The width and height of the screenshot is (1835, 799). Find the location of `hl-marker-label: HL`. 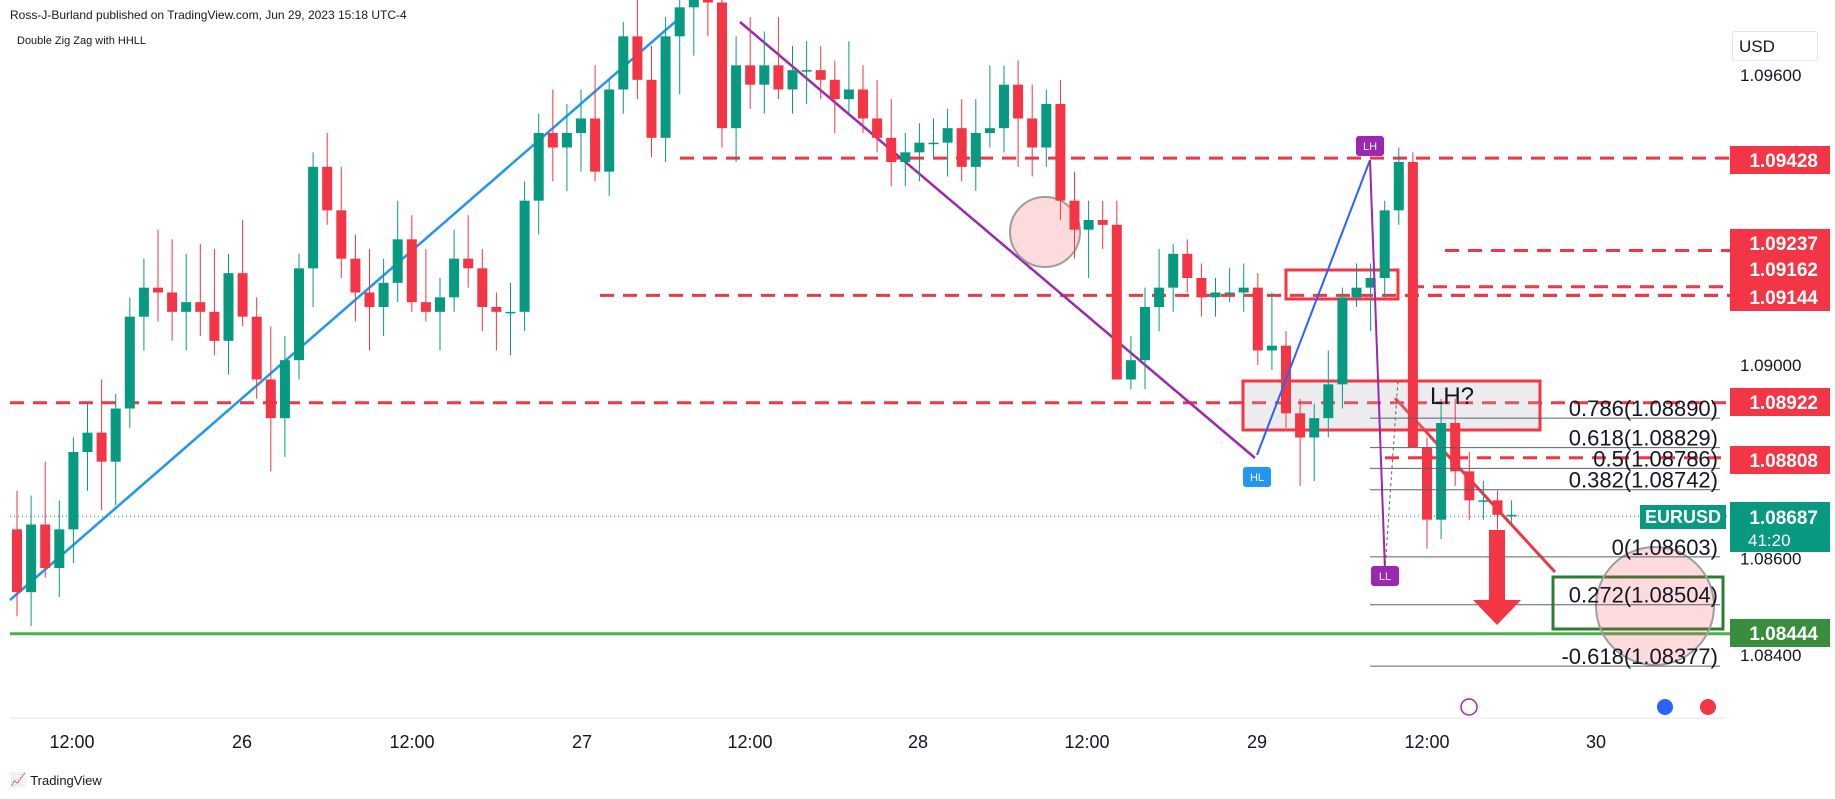

hl-marker-label: HL is located at coordinates (1257, 478).